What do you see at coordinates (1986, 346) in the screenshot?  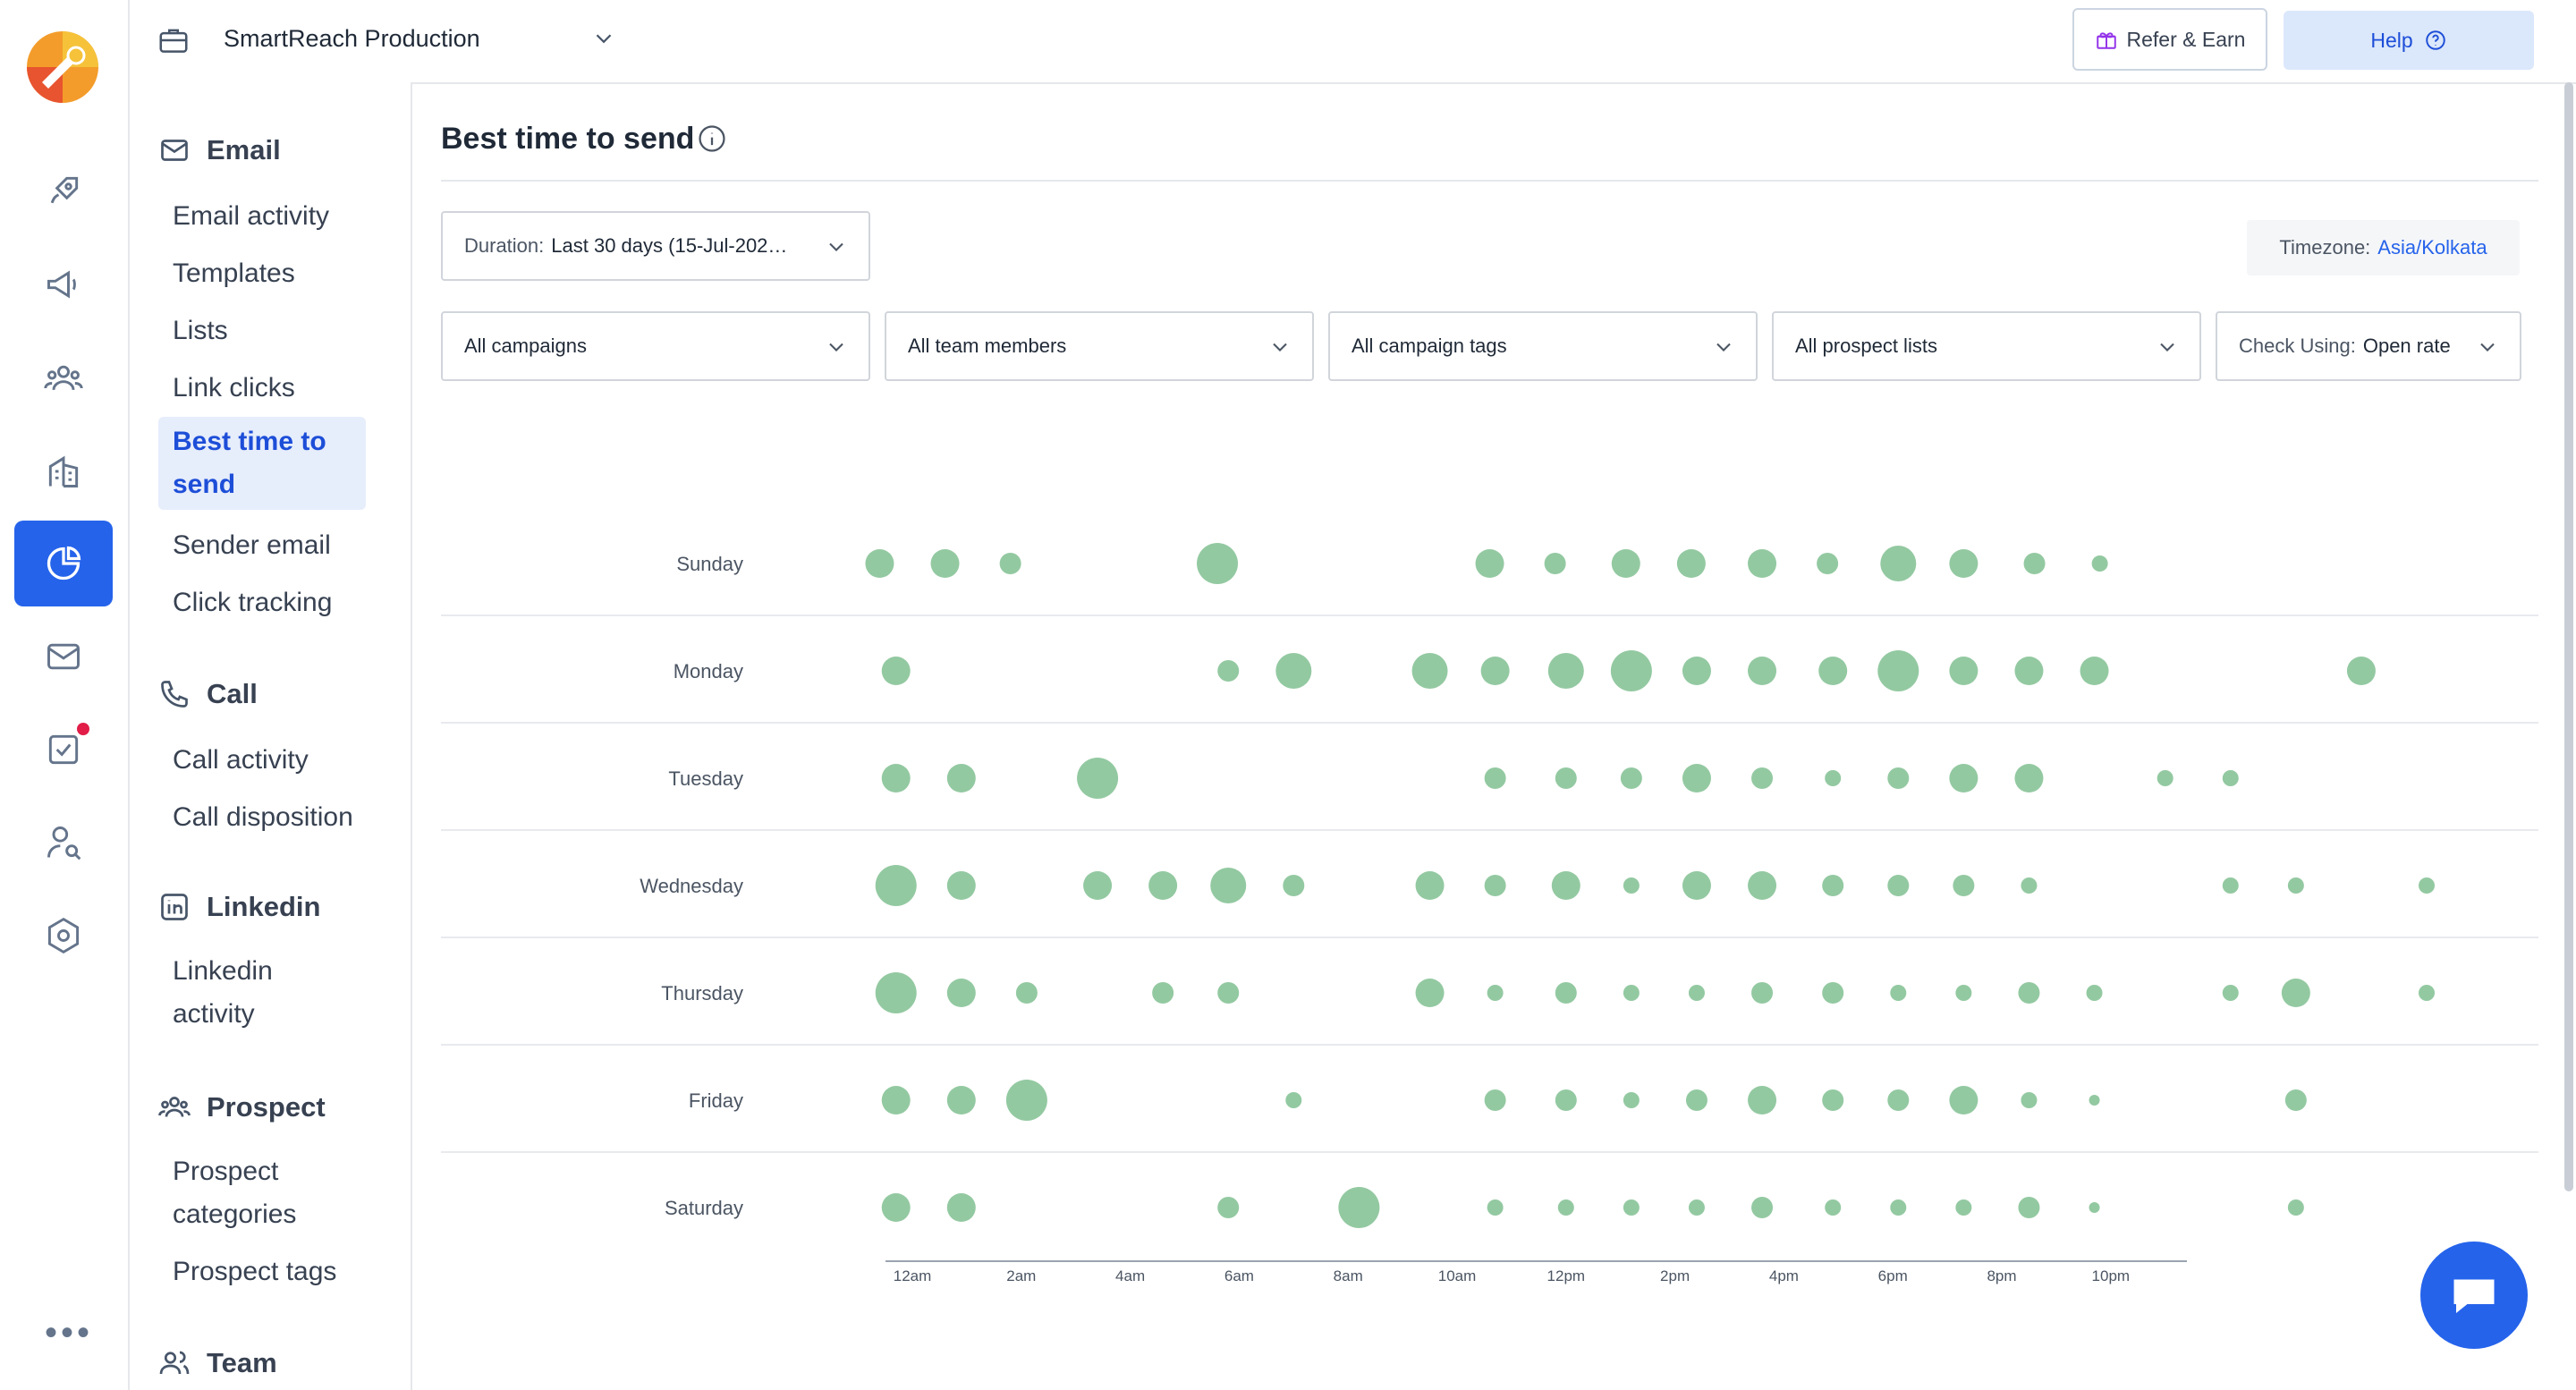 I see `prospect-lists-dropdown: All prospect lists` at bounding box center [1986, 346].